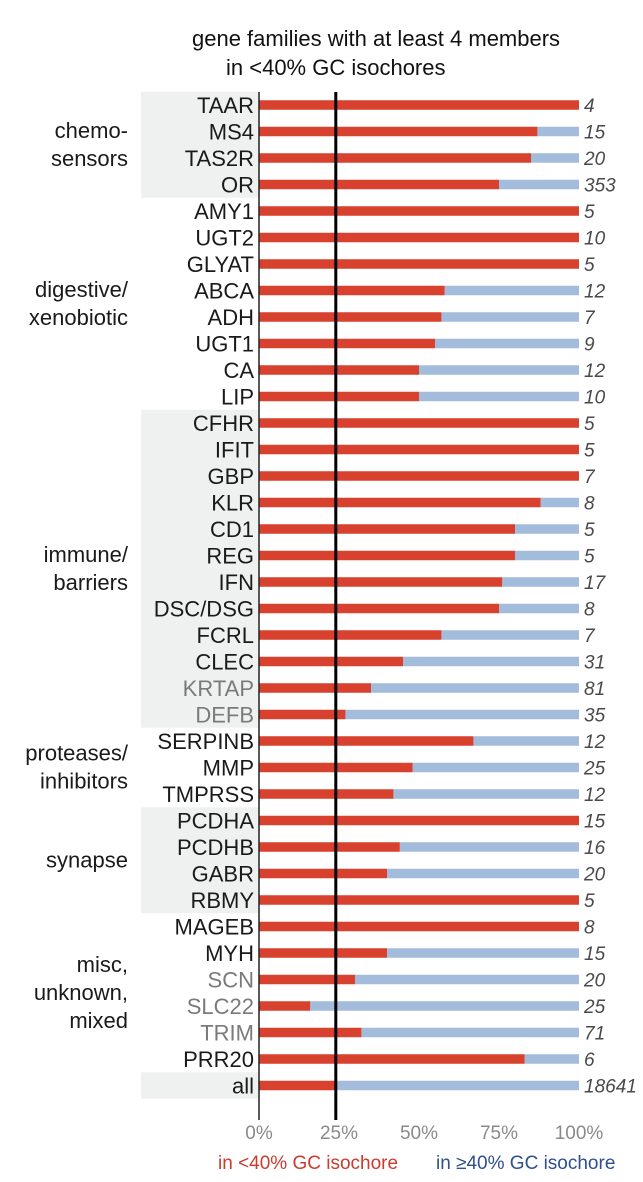 This screenshot has height=1182, width=643. Describe the element at coordinates (308, 1163) in the screenshot. I see `legend-low-gc: in <40% GC isochore` at that location.